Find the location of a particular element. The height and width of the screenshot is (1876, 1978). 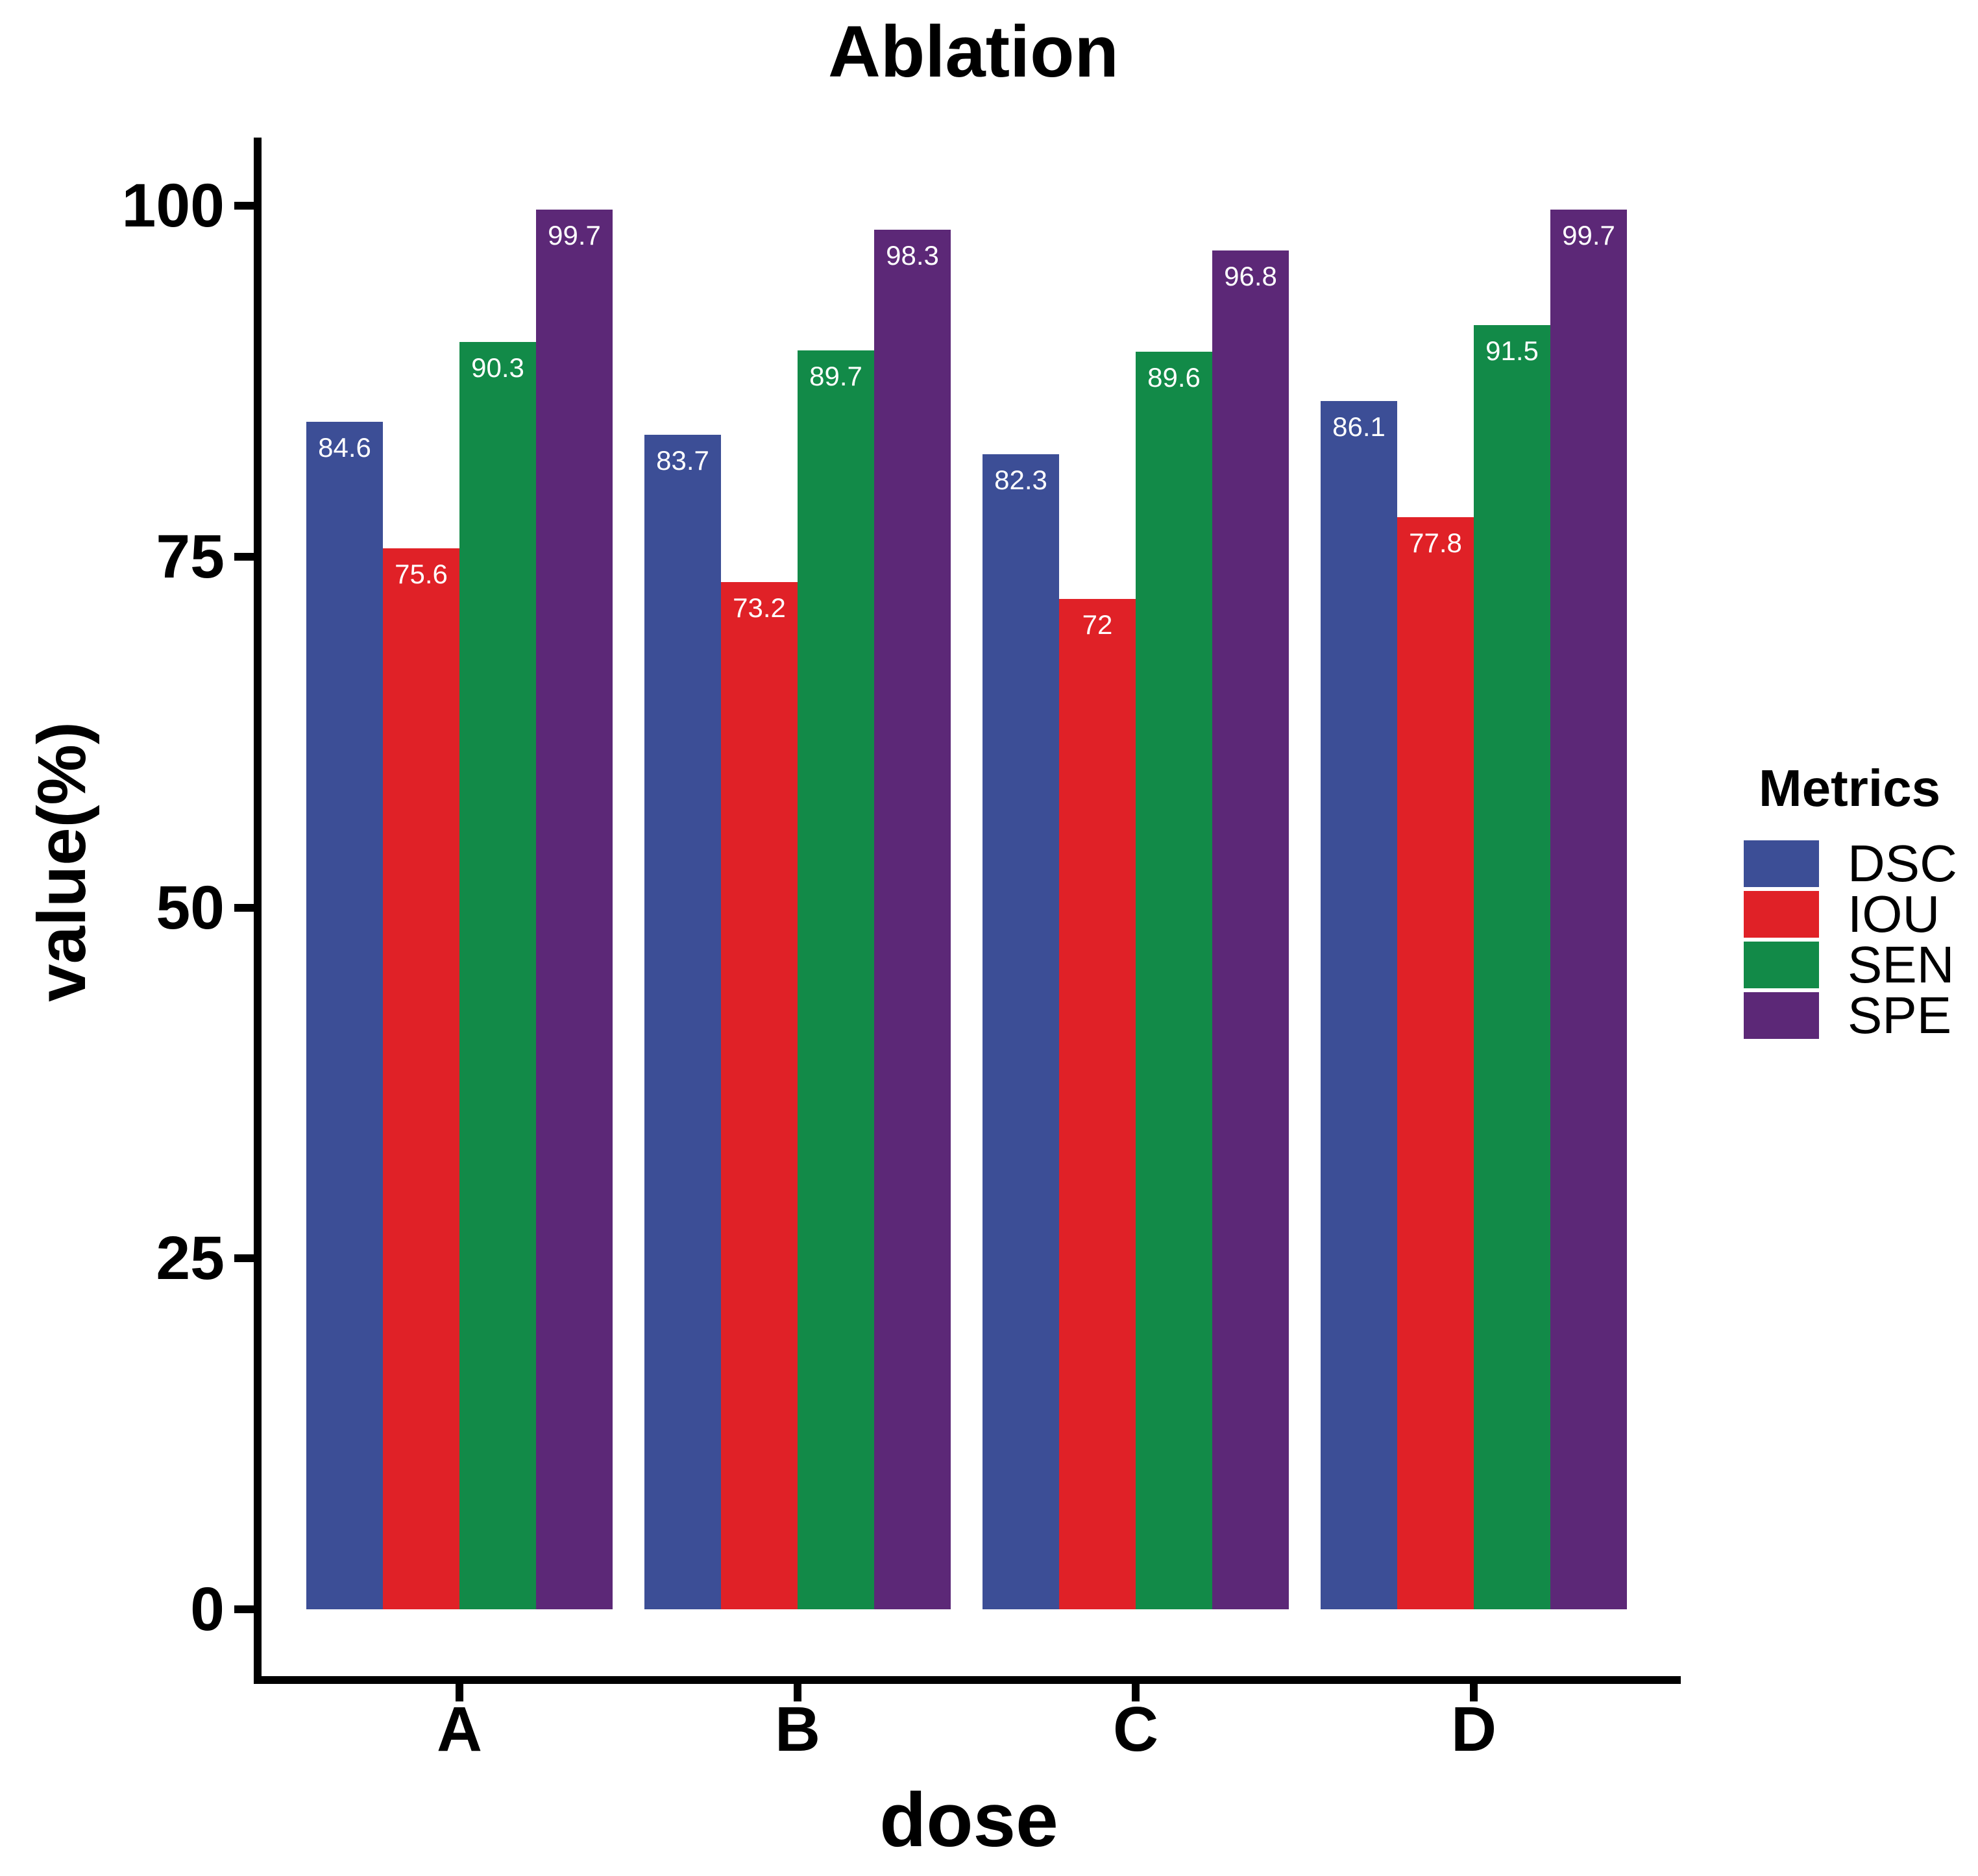

legend-item: DSC is located at coordinates (1850, 863).